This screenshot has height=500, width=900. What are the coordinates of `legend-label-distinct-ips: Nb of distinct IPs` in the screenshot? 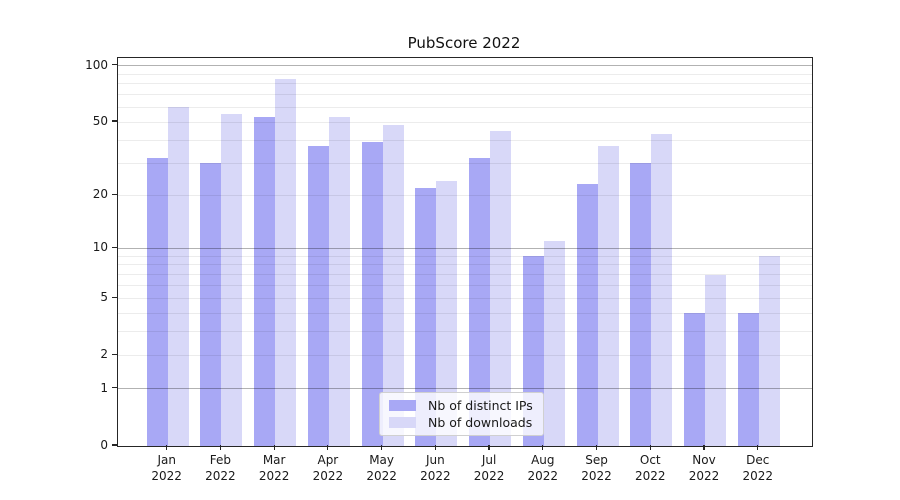 It's located at (480, 405).